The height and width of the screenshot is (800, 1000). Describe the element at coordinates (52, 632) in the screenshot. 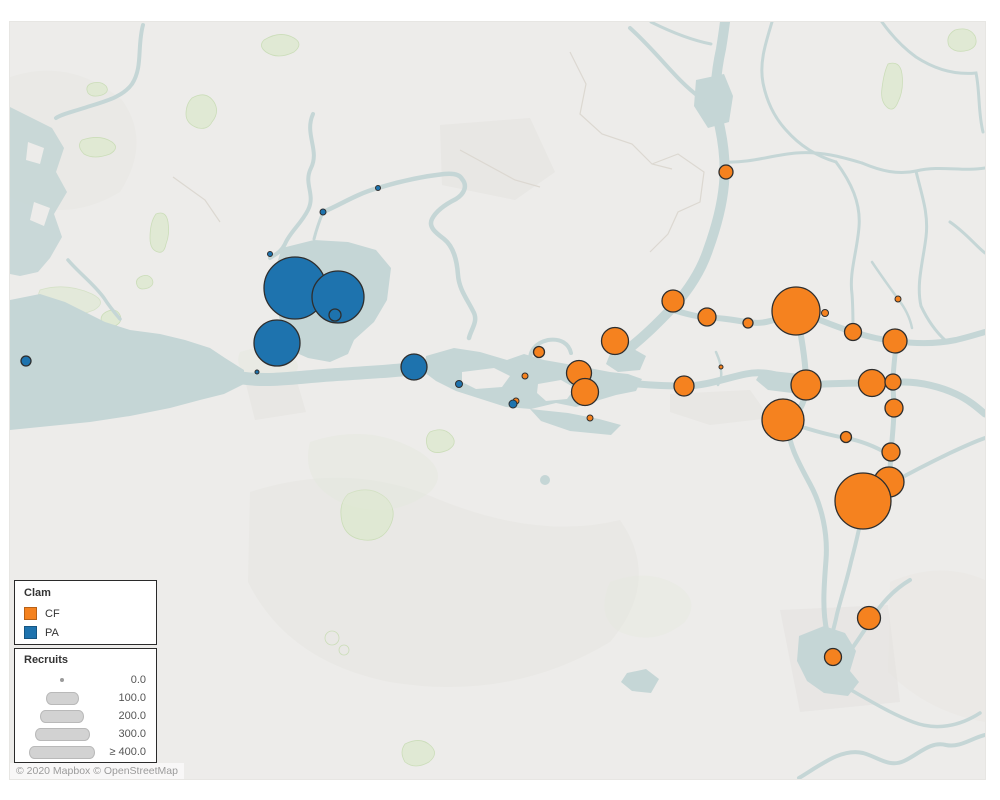

I see `pa-label: PA` at that location.